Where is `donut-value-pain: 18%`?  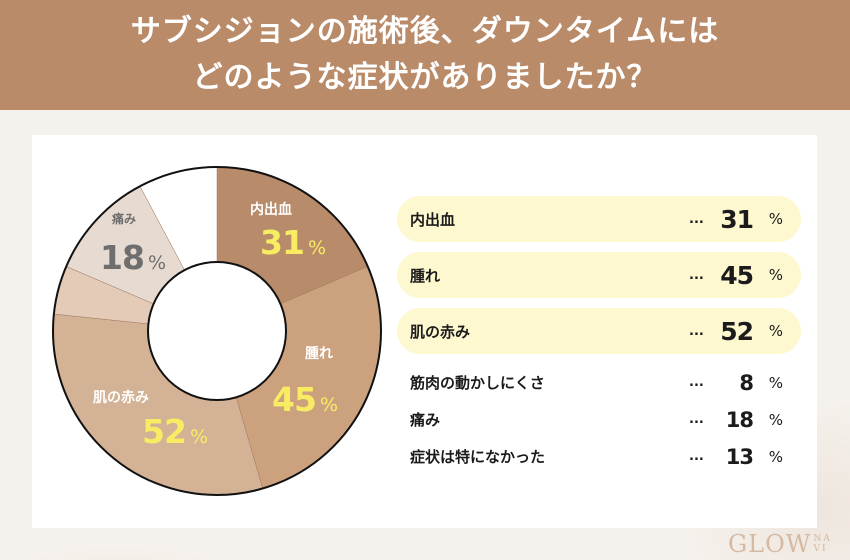 donut-value-pain: 18% is located at coordinates (133, 257).